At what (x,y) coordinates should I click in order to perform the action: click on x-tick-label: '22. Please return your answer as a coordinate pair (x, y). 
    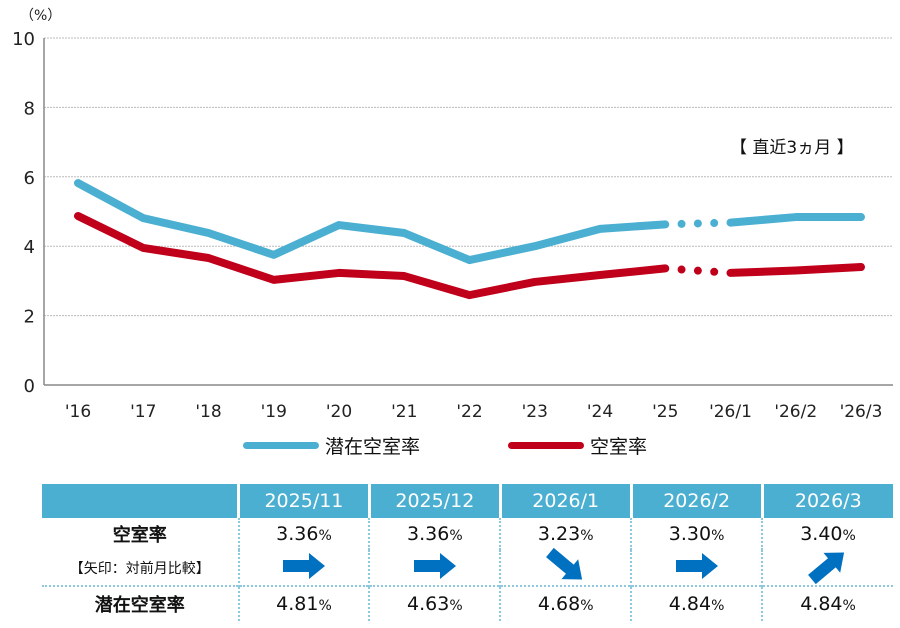
    Looking at the image, I should click on (469, 412).